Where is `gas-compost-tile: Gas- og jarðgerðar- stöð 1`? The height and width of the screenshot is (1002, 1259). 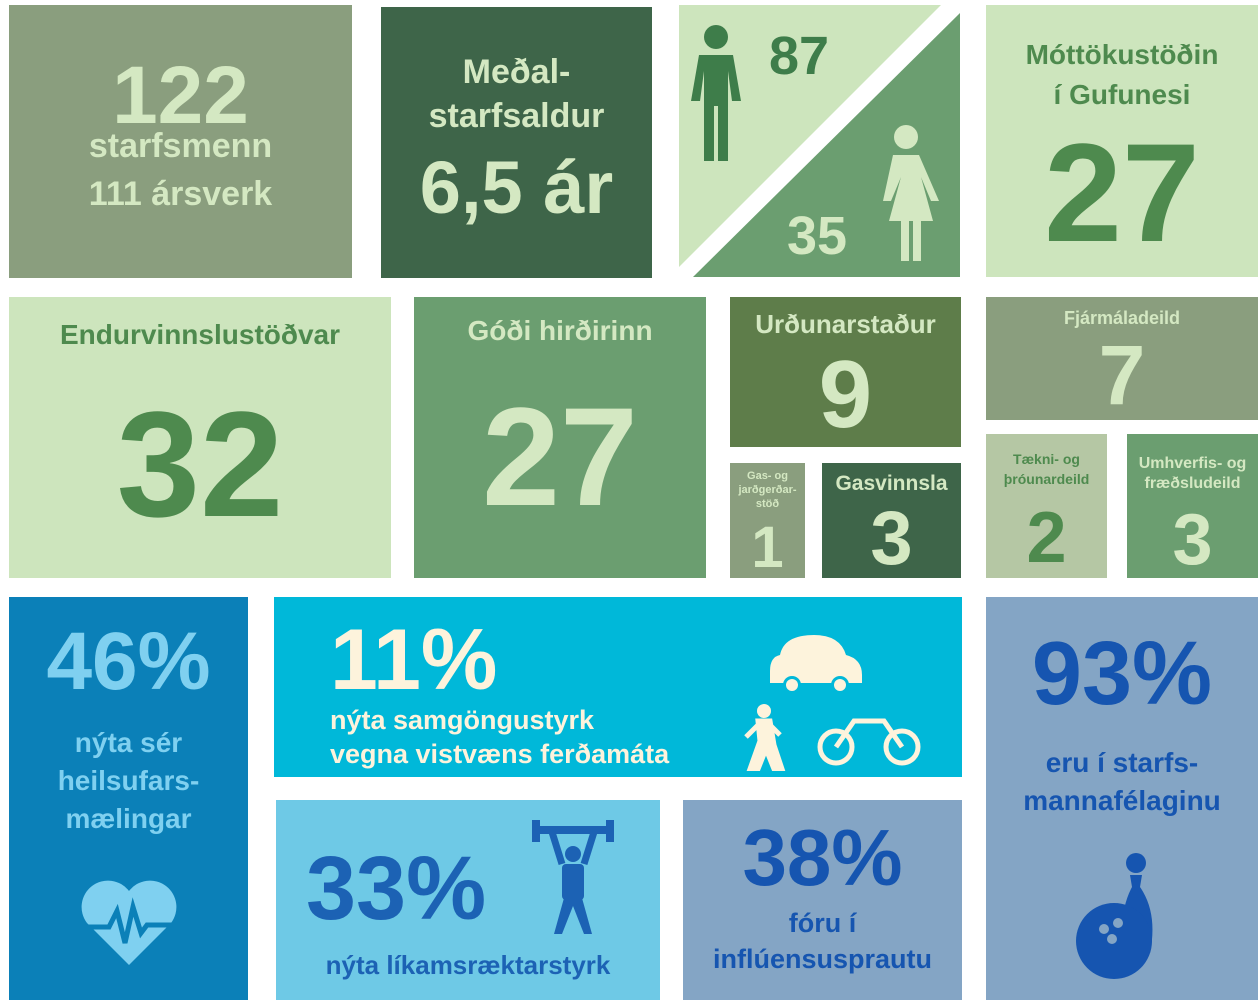 gas-compost-tile: Gas- og jarðgerðar- stöð 1 is located at coordinates (767, 520).